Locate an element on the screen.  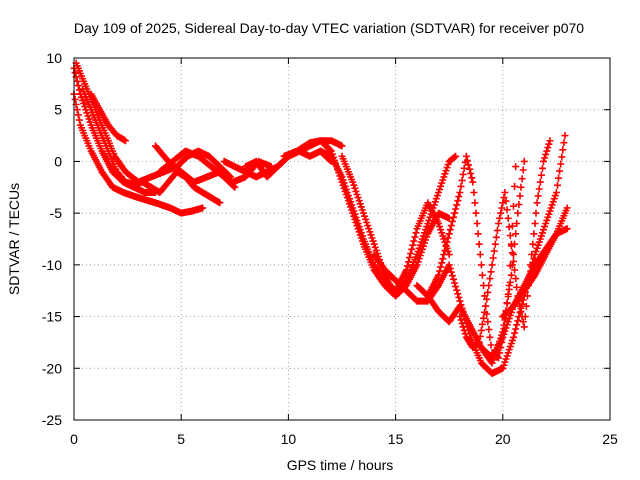
y-tick-label: -25 is located at coordinates (52, 420).